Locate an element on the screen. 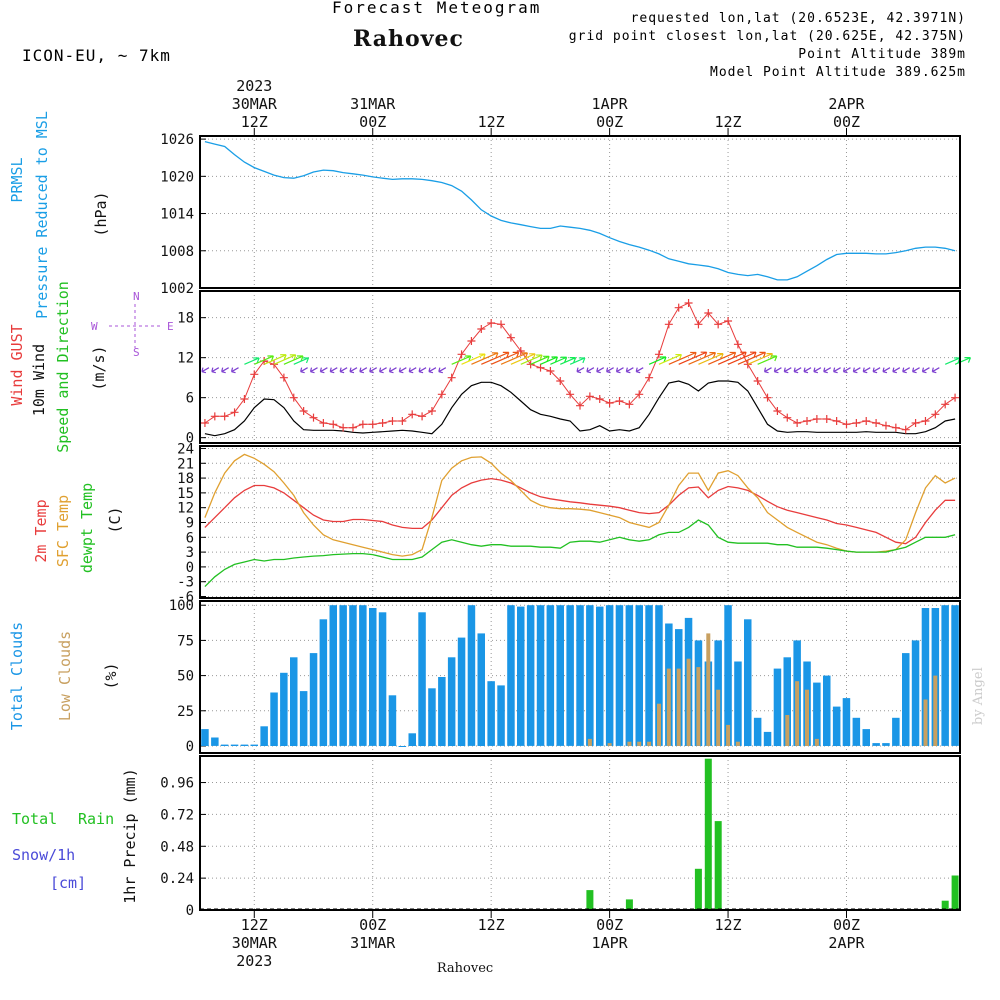 This screenshot has width=1000, height=1000. bottom-date-label: 31MAR is located at coordinates (373, 943).